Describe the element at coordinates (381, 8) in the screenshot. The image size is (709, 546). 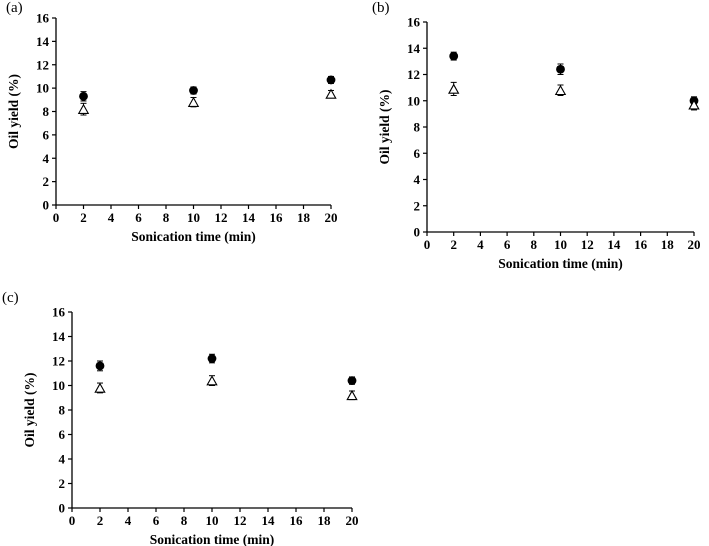
I see `panel-label-b: (b)` at that location.